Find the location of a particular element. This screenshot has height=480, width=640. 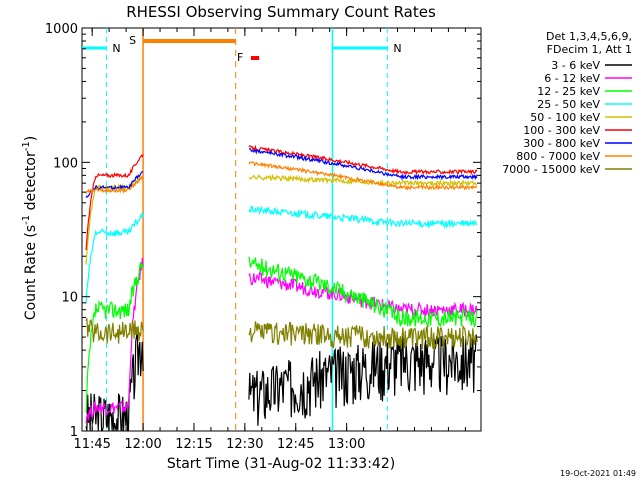

legend-entry-label: 25 - 50 keV is located at coordinates (568, 104).